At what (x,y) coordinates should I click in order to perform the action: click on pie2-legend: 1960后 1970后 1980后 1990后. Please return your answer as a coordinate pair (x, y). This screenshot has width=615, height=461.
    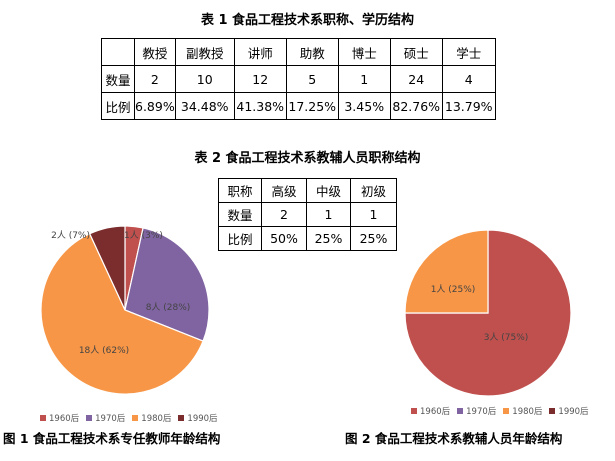
    Looking at the image, I should click on (500, 411).